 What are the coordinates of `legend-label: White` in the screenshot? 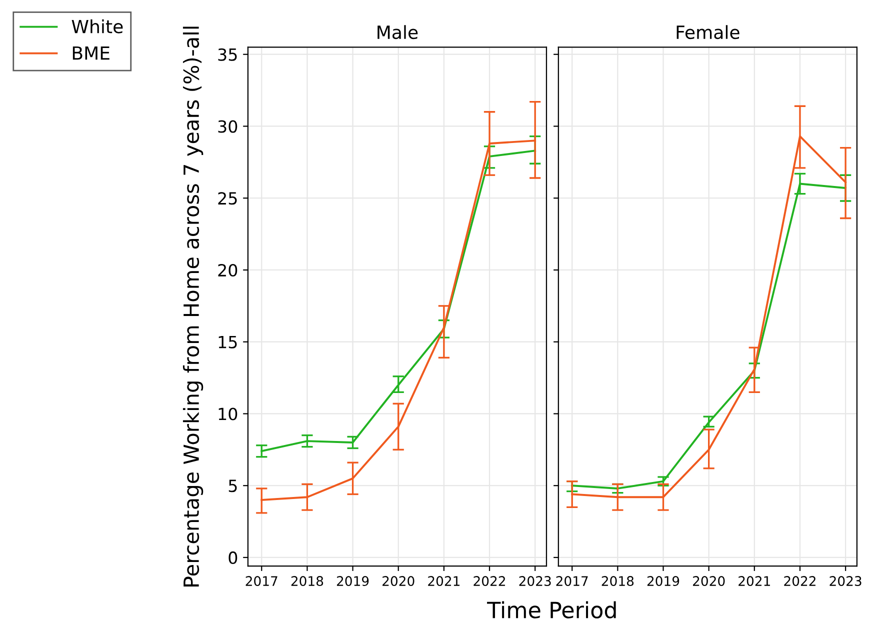 It's located at (97, 26).